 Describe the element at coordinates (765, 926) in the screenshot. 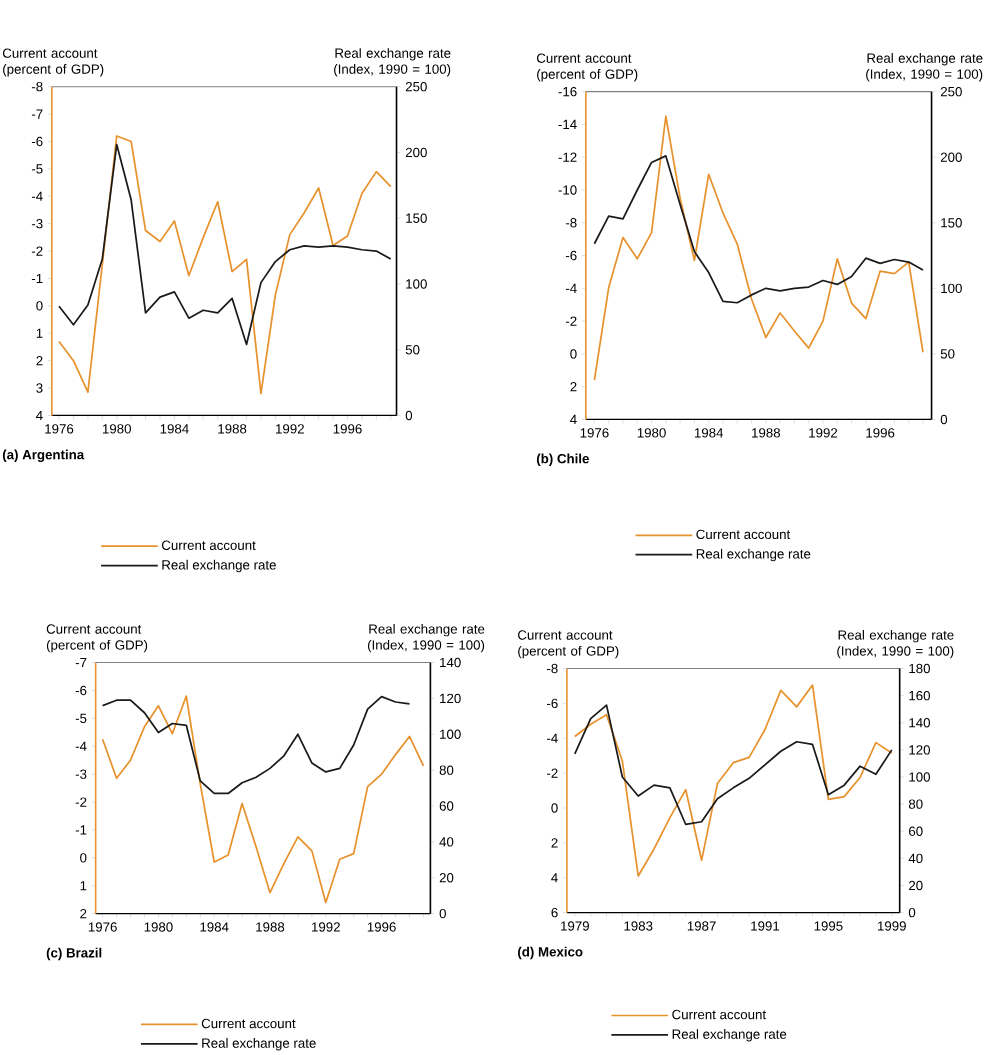

I see `x-tick-label: 1991` at that location.